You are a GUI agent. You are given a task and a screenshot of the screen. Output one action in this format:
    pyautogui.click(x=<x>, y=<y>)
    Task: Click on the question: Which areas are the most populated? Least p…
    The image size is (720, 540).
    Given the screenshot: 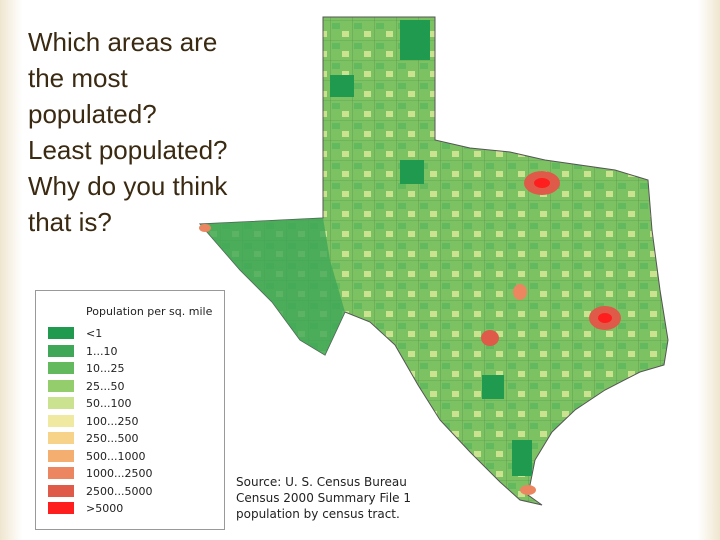 What is the action you would take?
    pyautogui.click(x=128, y=132)
    